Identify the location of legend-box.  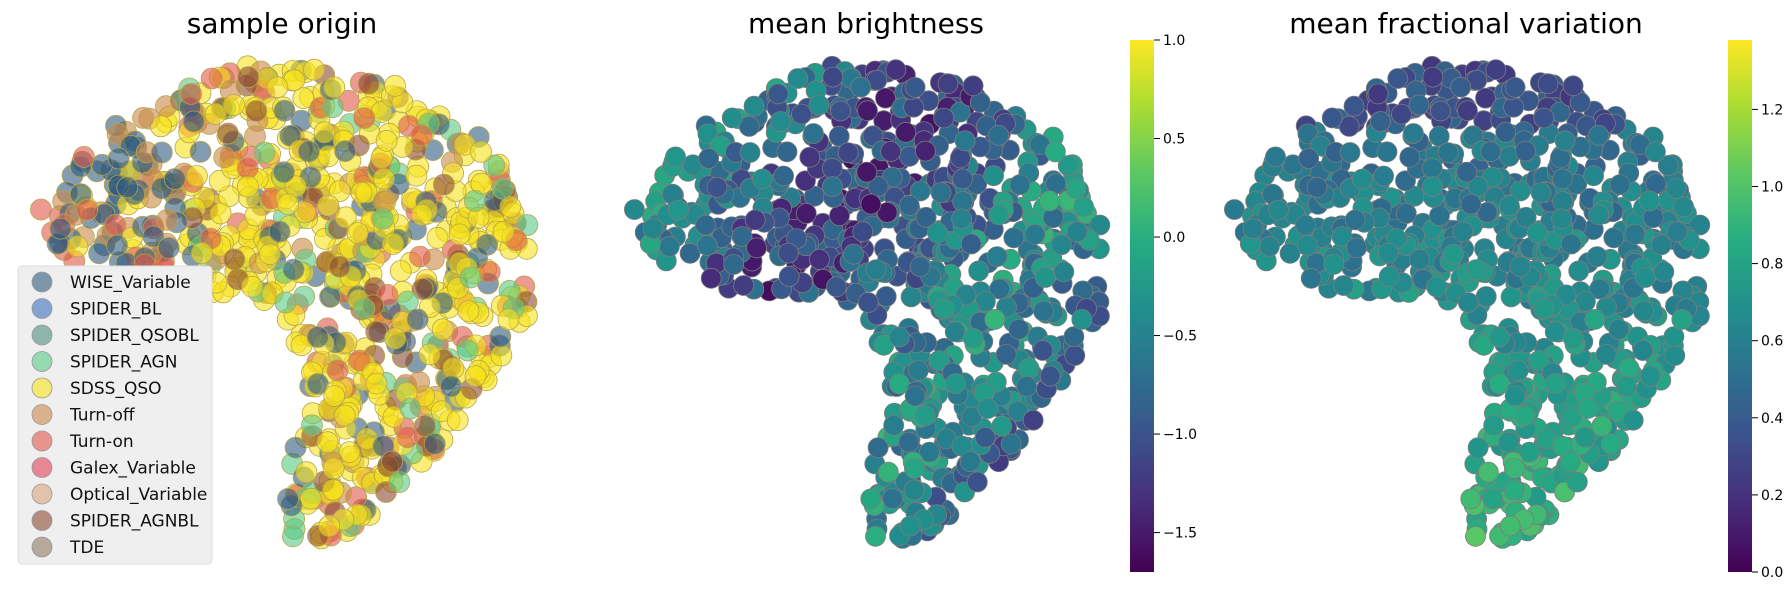
(115, 415).